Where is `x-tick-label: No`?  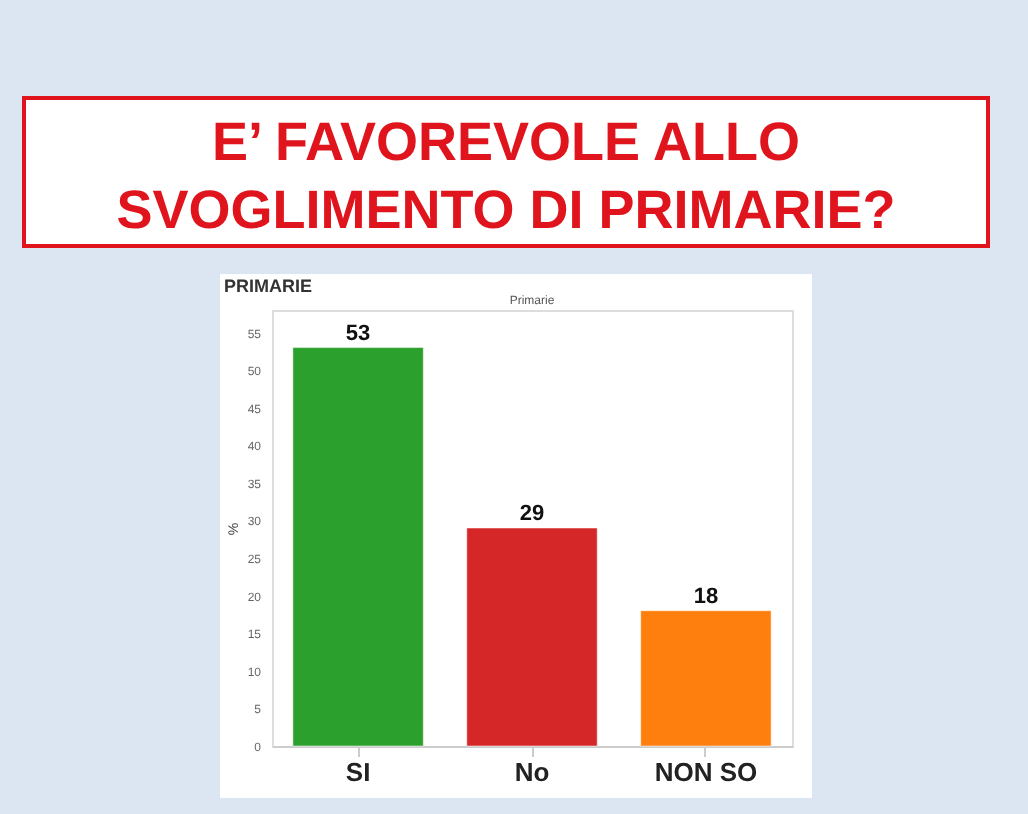
x-tick-label: No is located at coordinates (532, 772).